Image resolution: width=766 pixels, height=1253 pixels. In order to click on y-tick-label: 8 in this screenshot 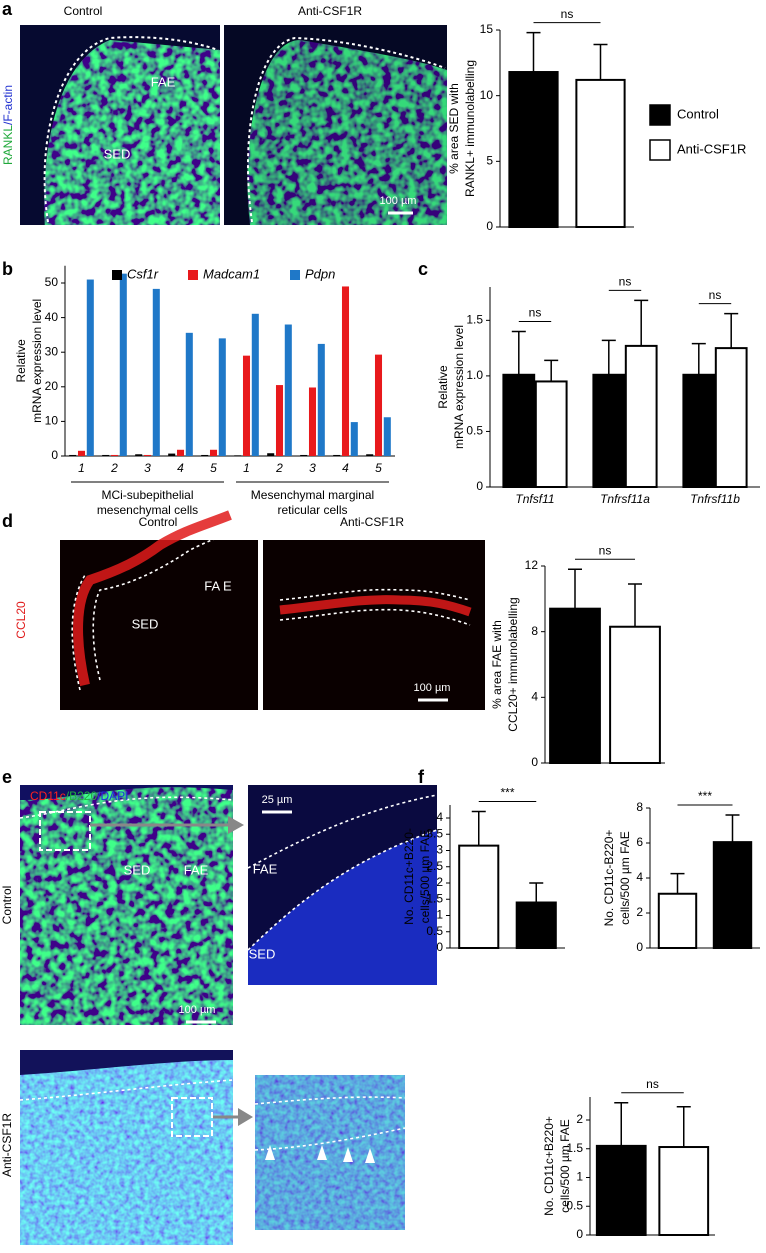, I will do `click(534, 631)`.